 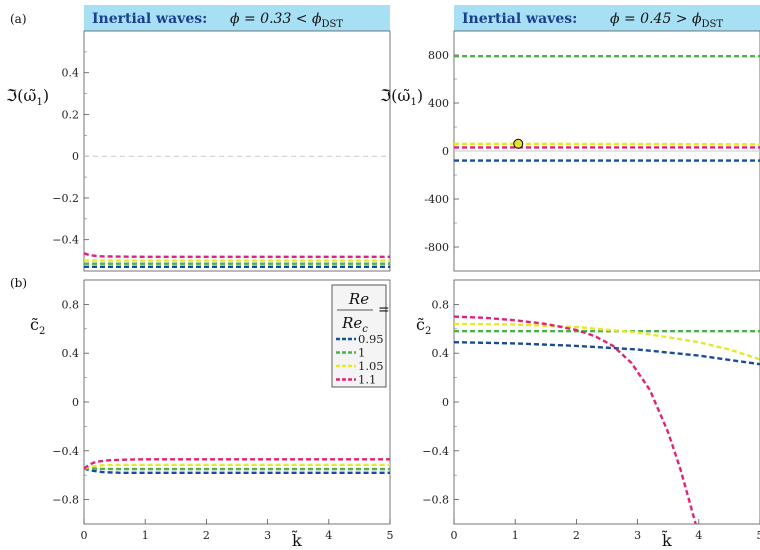 I want to click on title-left-prefix: Inertial waves:, so click(x=149, y=19).